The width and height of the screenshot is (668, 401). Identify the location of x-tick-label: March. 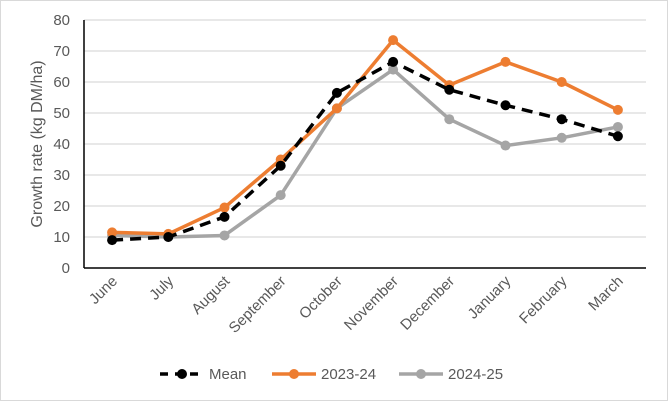
(605, 293).